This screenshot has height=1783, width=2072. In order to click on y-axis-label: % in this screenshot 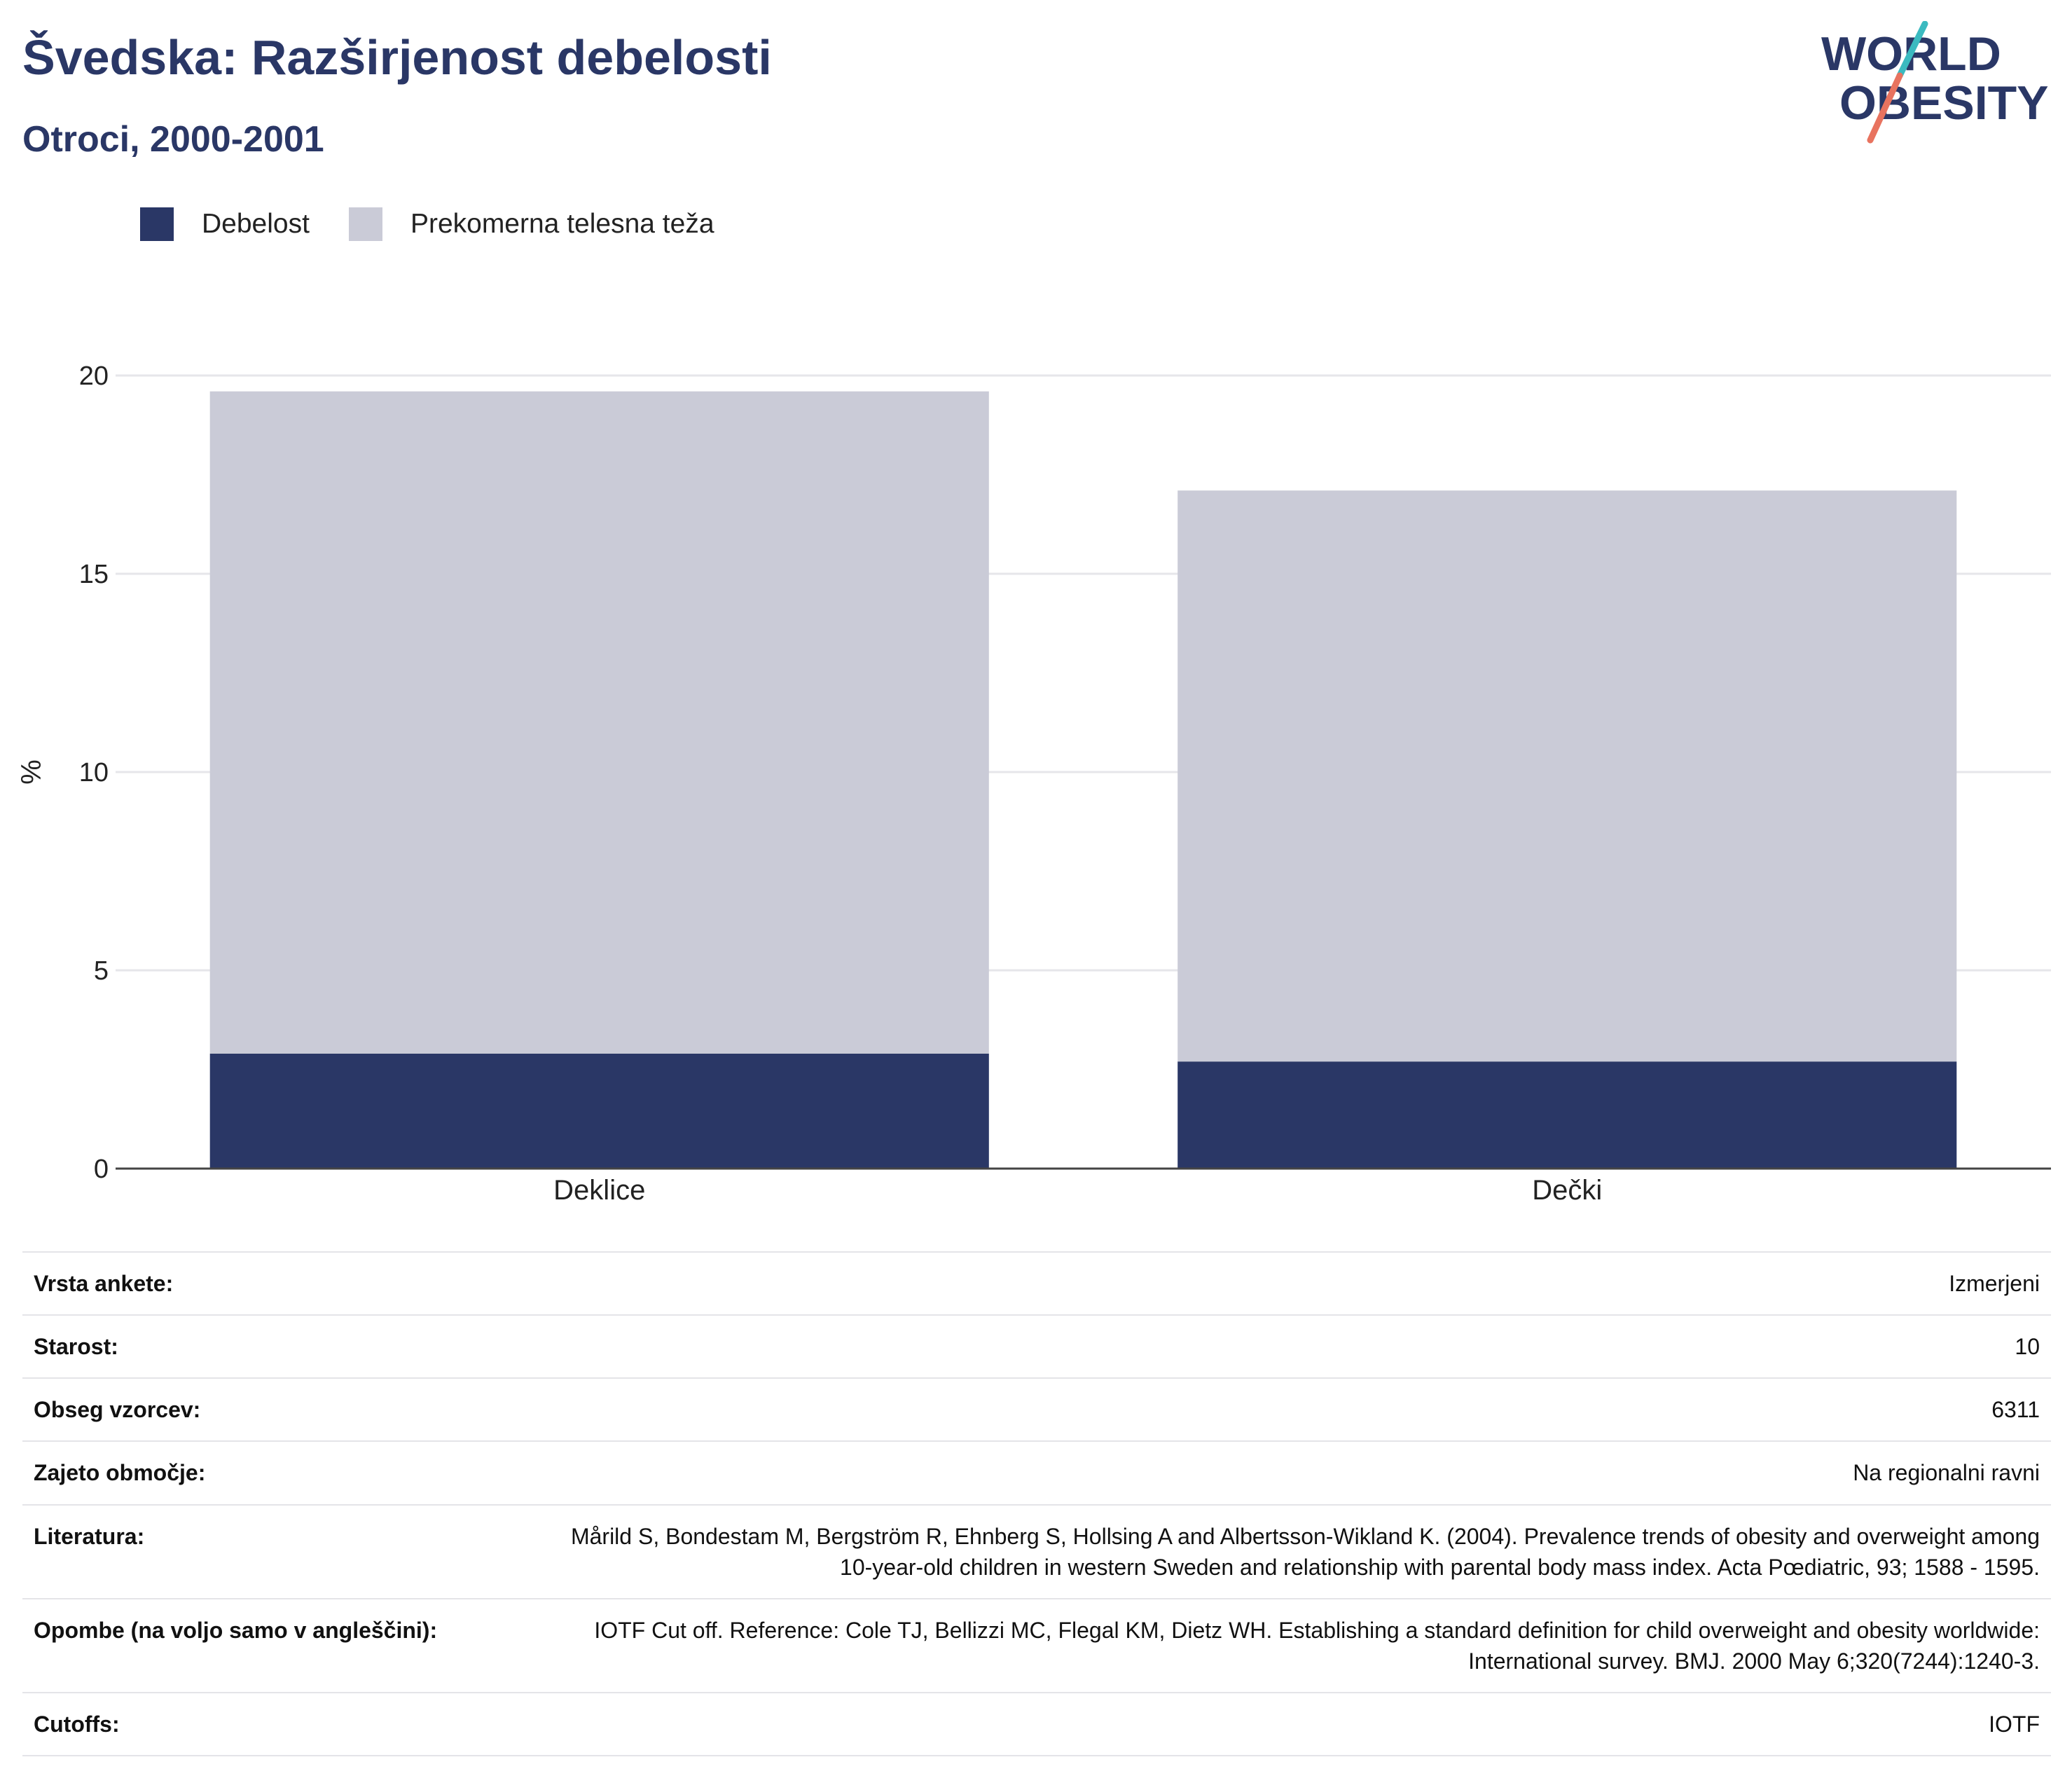, I will do `click(32, 772)`.